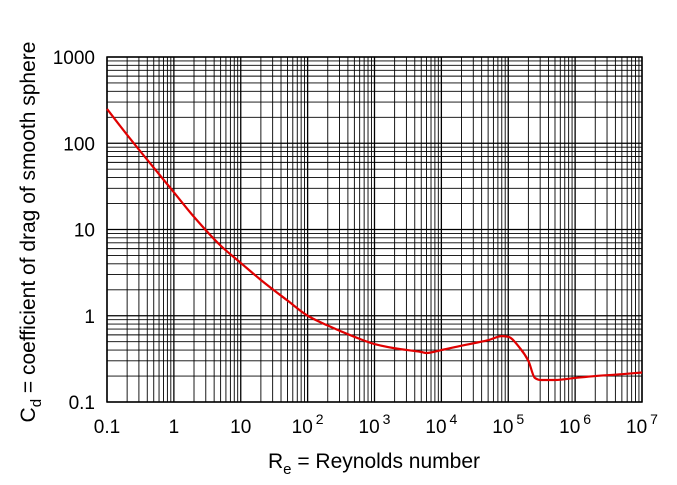 Image resolution: width=677 pixels, height=485 pixels. Describe the element at coordinates (84, 231) in the screenshot. I see `y-tick-label: 10` at that location.